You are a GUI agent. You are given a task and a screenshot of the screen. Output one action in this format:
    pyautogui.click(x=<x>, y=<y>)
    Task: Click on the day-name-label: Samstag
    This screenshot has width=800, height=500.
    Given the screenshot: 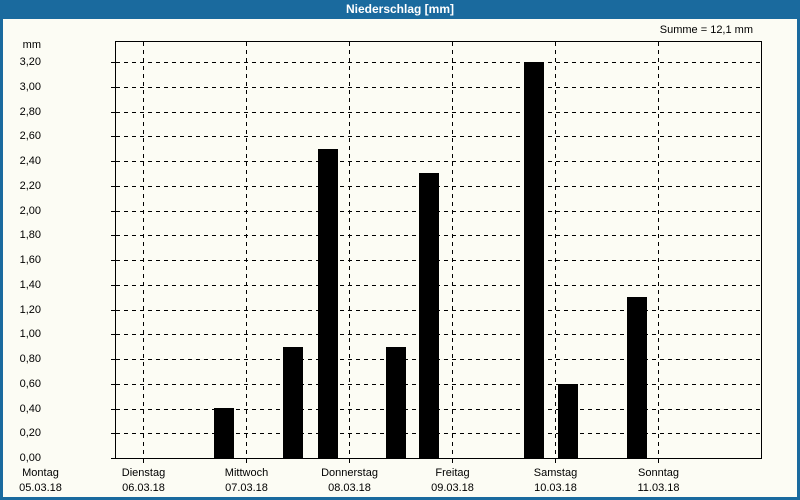 What is the action you would take?
    pyautogui.click(x=555, y=473)
    